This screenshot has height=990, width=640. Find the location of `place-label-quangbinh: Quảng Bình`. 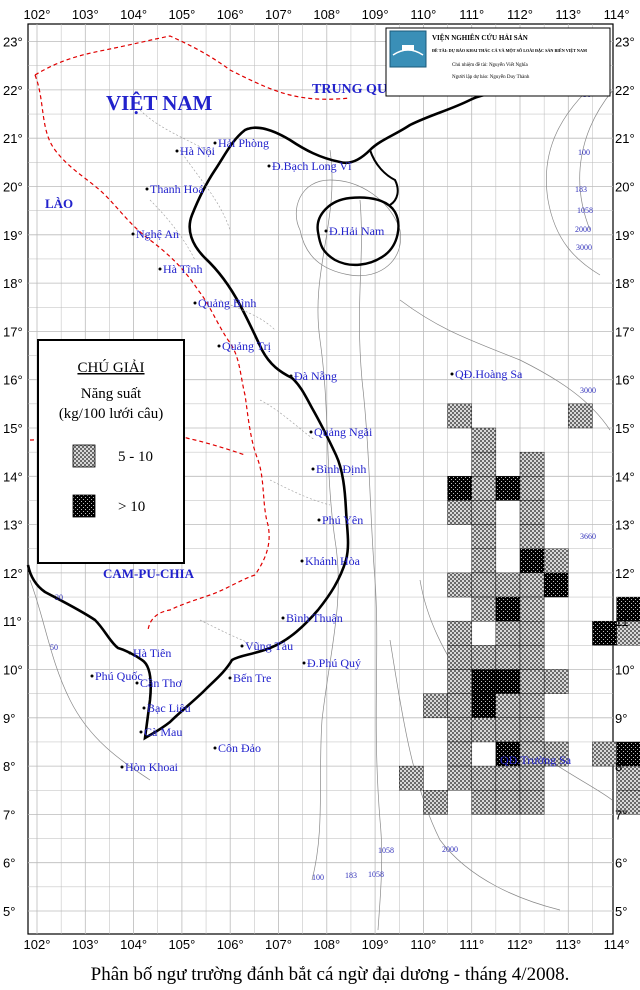

place-label-quangbinh: Quảng Bình is located at coordinates (227, 303).